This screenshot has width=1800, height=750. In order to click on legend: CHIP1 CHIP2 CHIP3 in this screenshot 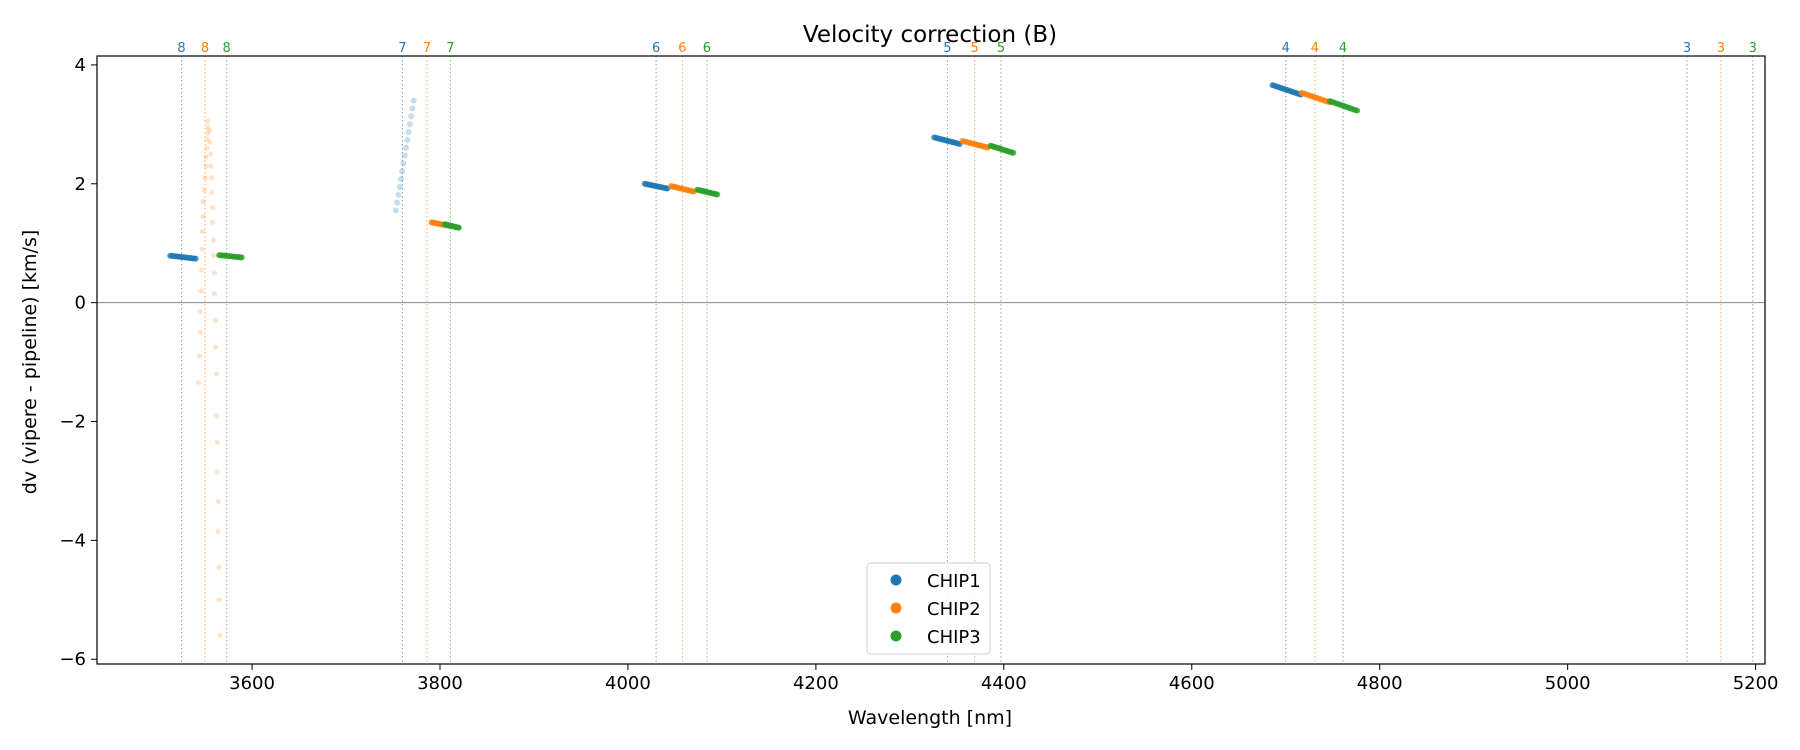, I will do `click(928, 608)`.